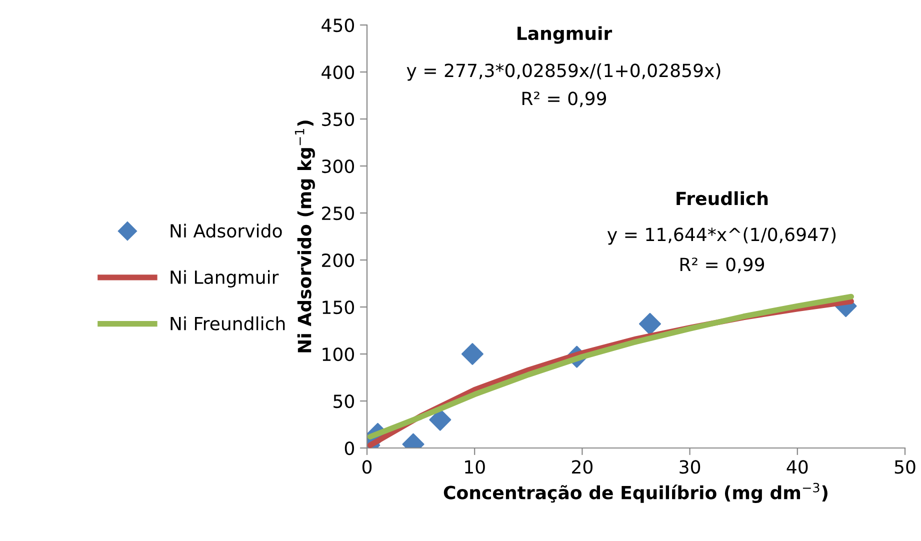  What do you see at coordinates (227, 323) in the screenshot?
I see `legend-label: Ni Freundlich` at bounding box center [227, 323].